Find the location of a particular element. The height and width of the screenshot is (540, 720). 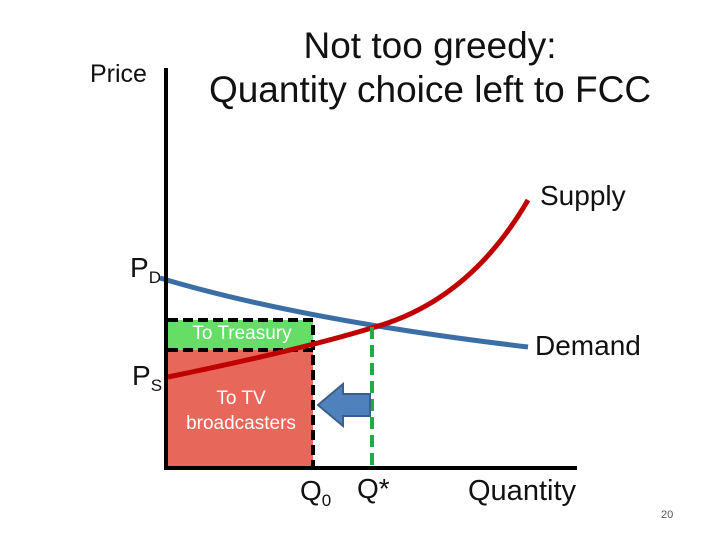

ps-label: PS is located at coordinates (147, 378).